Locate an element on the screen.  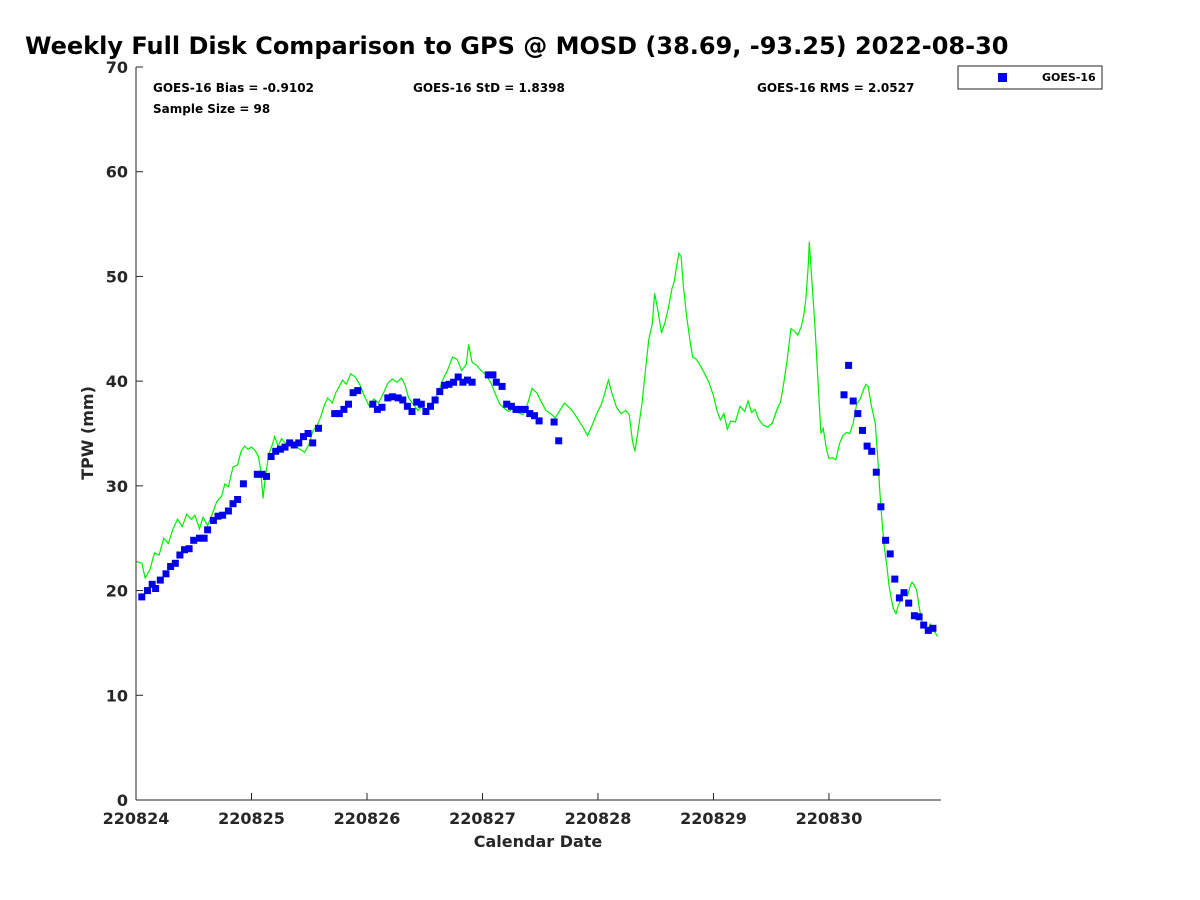
stat-bias: GOES-16 Bias = -0.9102 is located at coordinates (233, 88).